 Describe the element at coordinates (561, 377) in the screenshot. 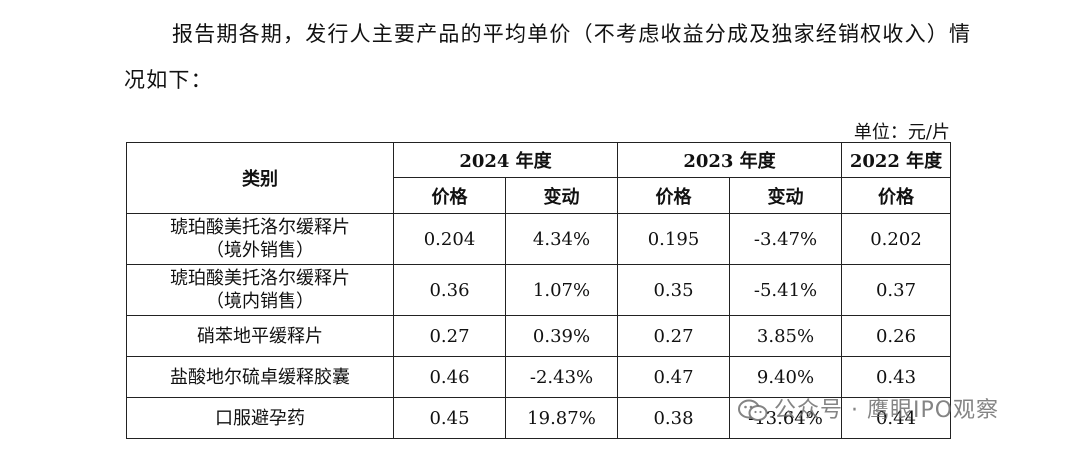

I see `change-2024-cell: -2.43%` at that location.